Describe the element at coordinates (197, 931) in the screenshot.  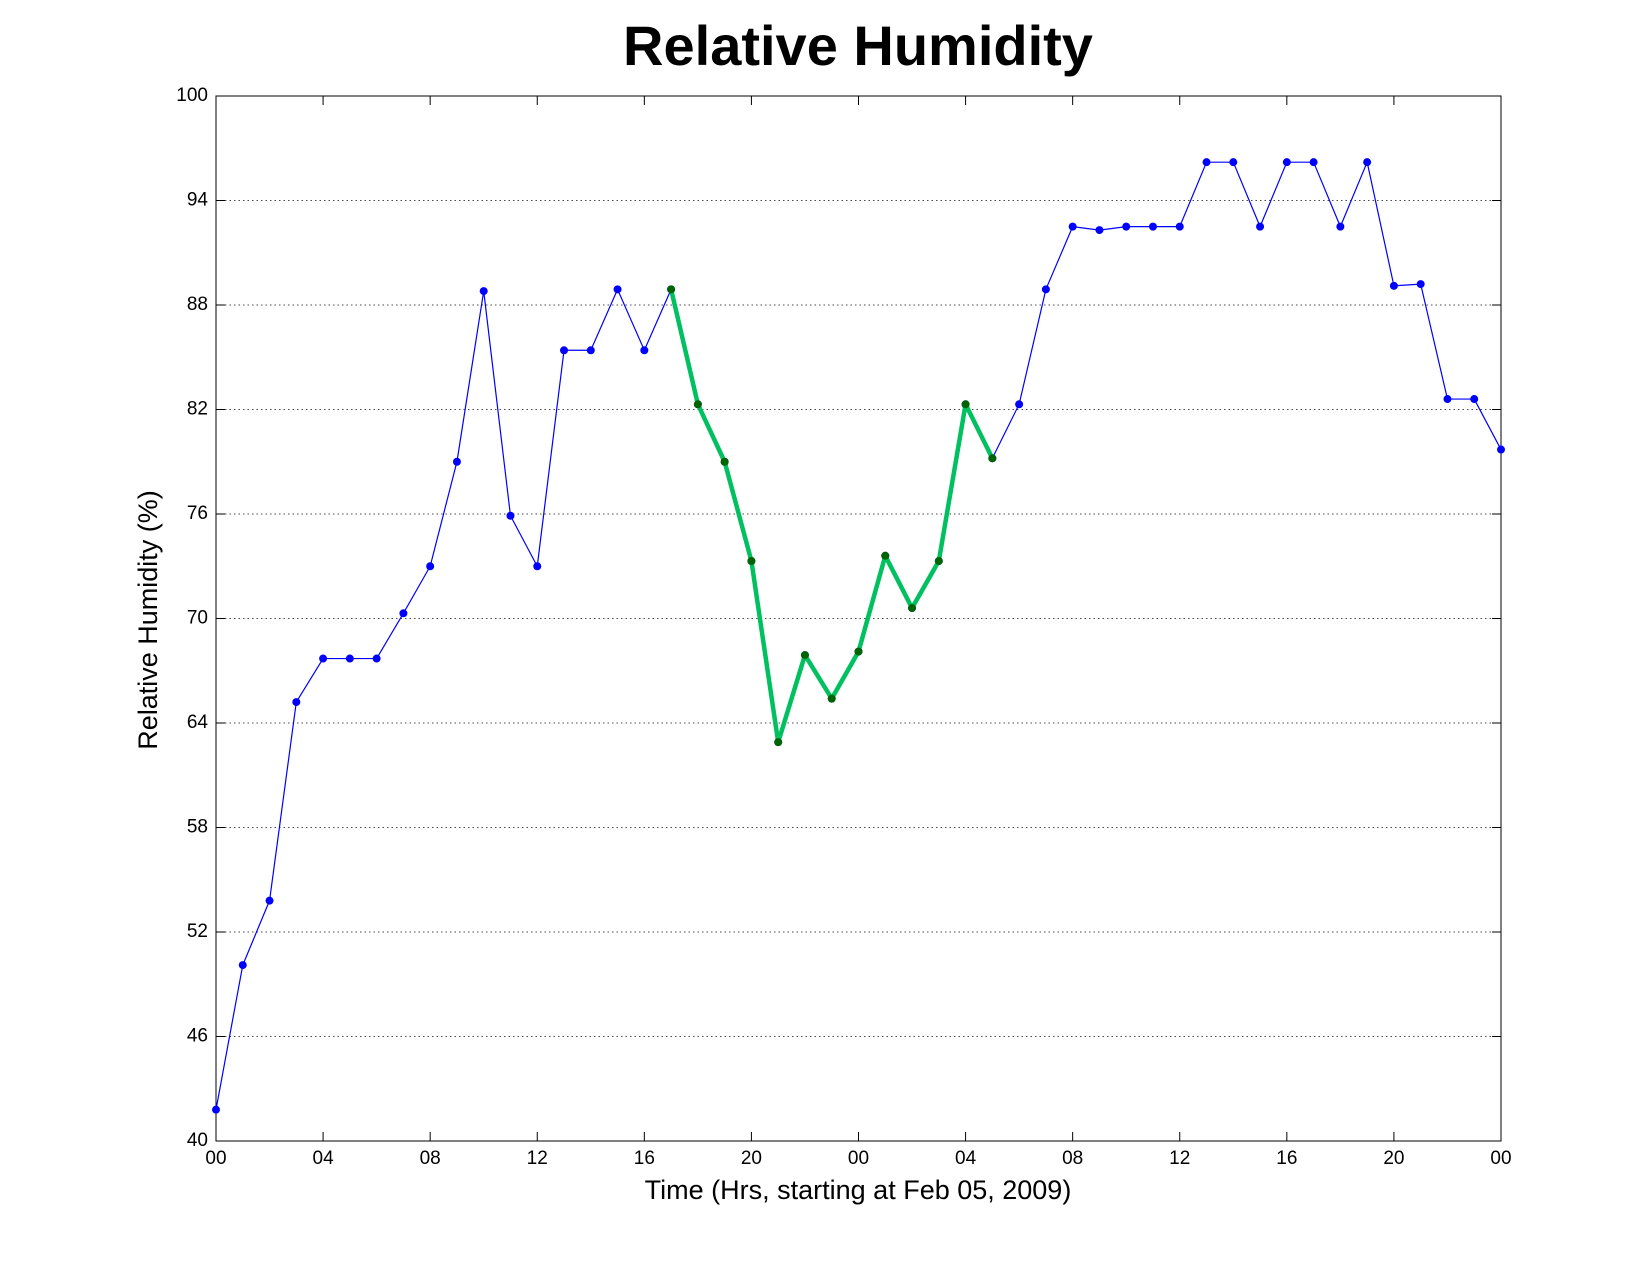
I see `y-tick-label: 52` at that location.